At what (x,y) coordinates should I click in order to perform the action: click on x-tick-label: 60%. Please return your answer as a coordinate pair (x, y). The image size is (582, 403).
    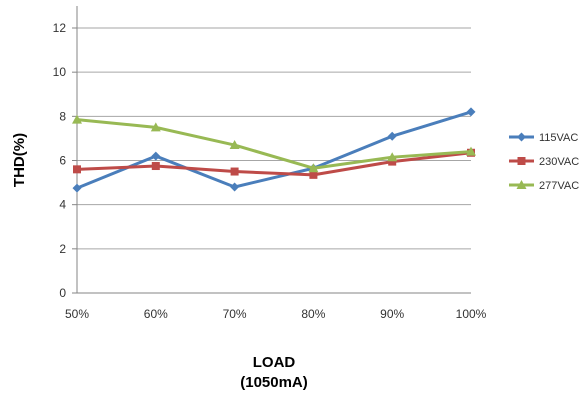
    Looking at the image, I should click on (156, 314).